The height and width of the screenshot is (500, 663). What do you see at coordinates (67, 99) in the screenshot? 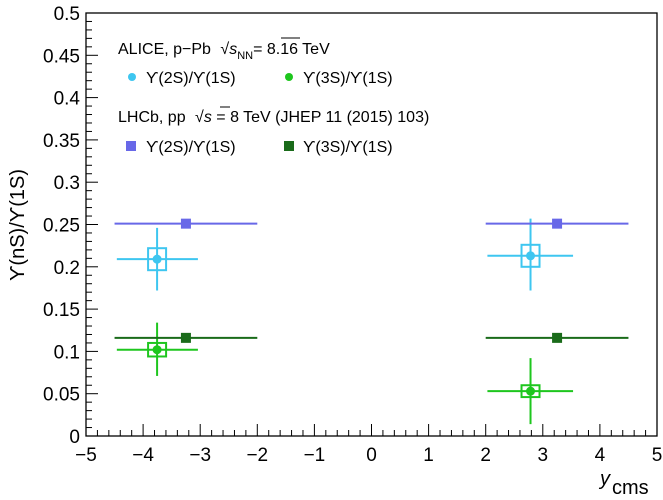
I see `y-tick-label: 0.4` at bounding box center [67, 99].